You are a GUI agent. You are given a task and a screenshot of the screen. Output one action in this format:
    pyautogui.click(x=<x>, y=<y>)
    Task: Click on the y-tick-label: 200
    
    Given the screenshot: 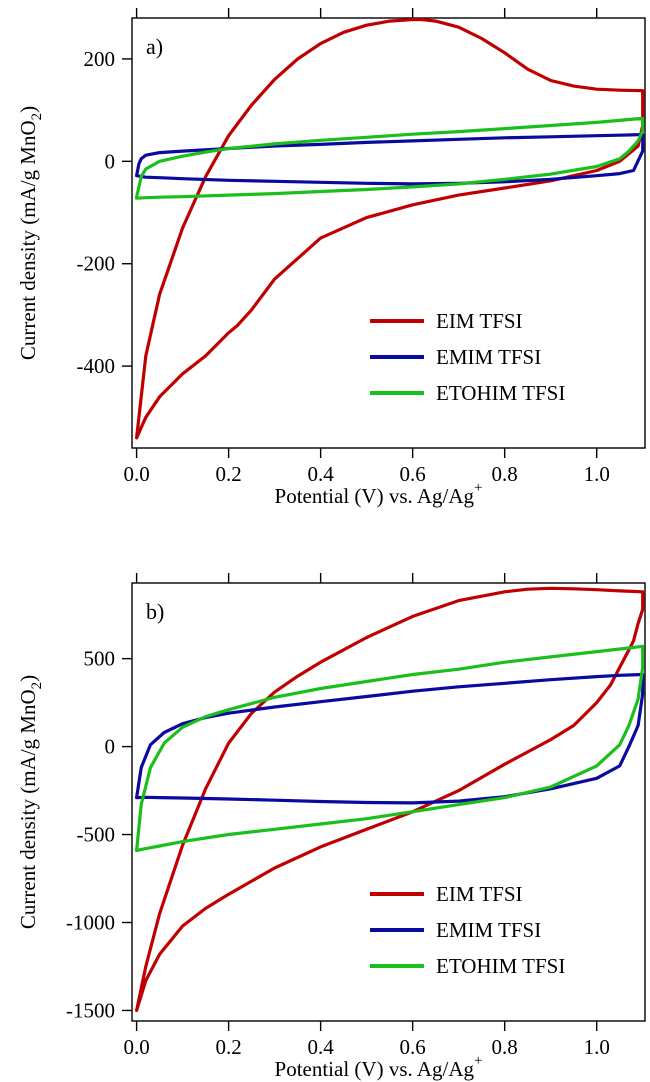 What is the action you would take?
    pyautogui.click(x=100, y=59)
    